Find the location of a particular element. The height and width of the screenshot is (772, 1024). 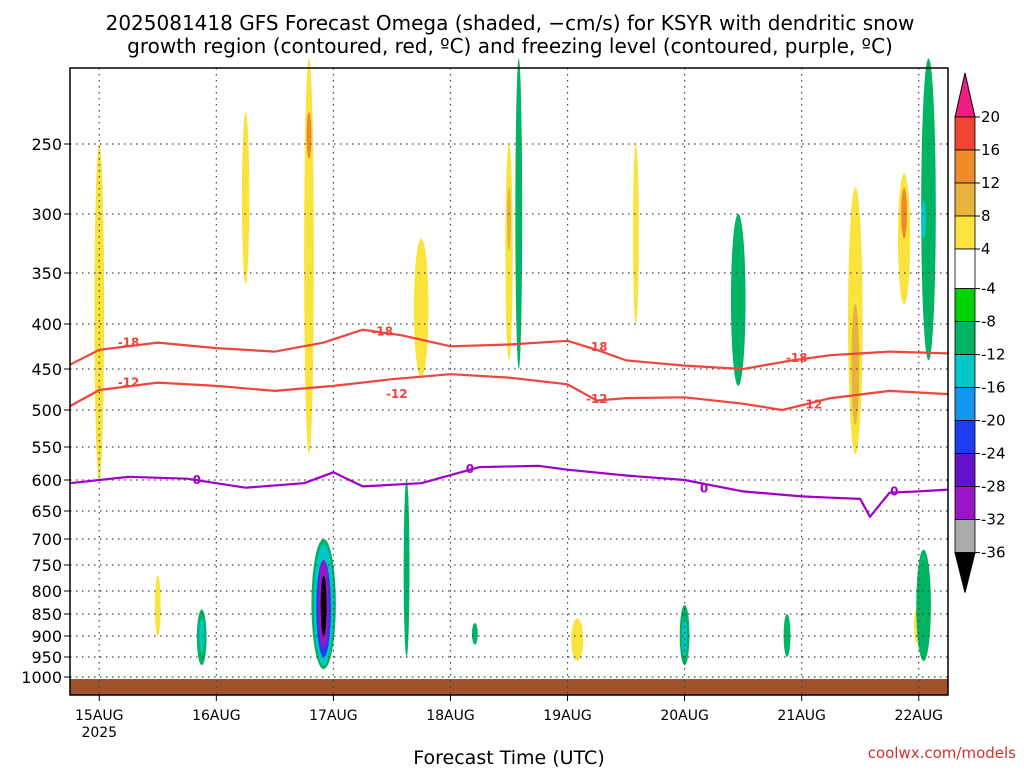

x-tick-label: 21AUG is located at coordinates (801, 716).